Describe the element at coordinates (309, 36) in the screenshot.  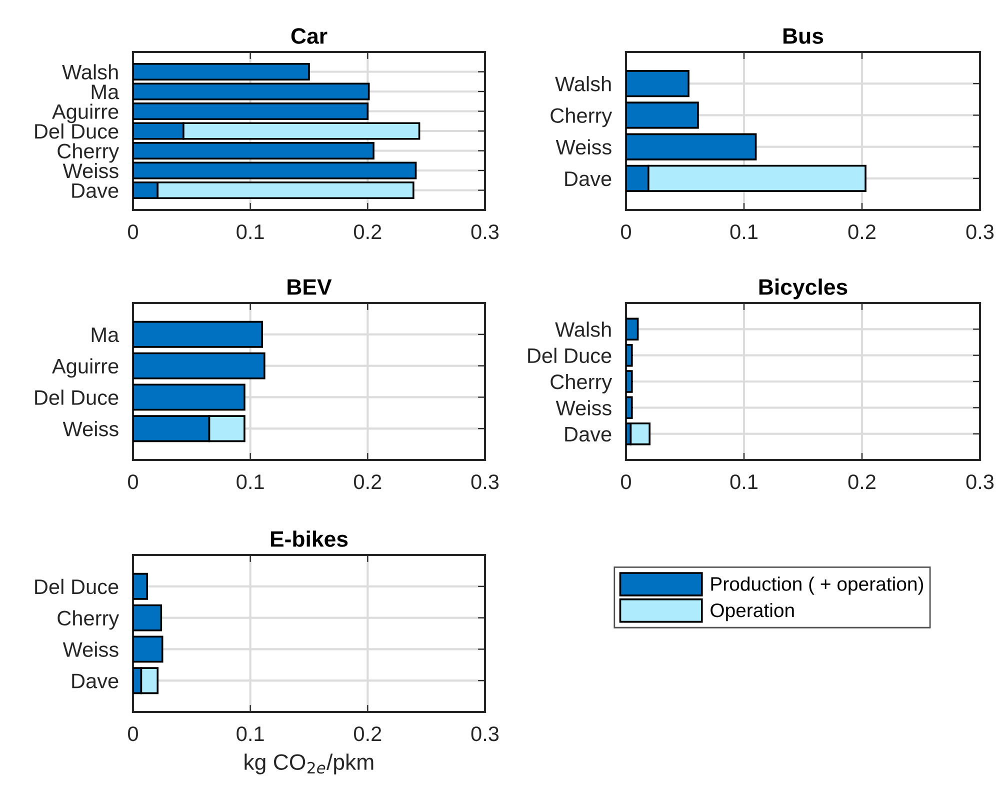
I see `chart-title: Car` at that location.